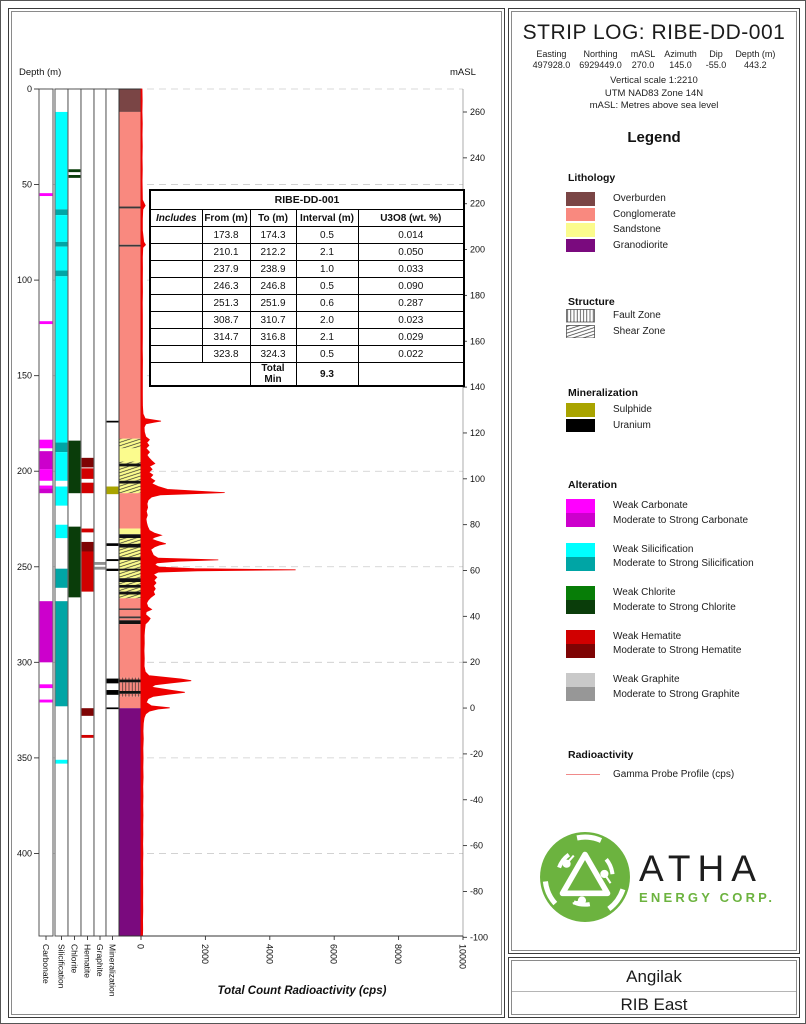 Image resolution: width=806 pixels, height=1024 pixels. What do you see at coordinates (112, 512) in the screenshot?
I see `mineralization-track` at bounding box center [112, 512].